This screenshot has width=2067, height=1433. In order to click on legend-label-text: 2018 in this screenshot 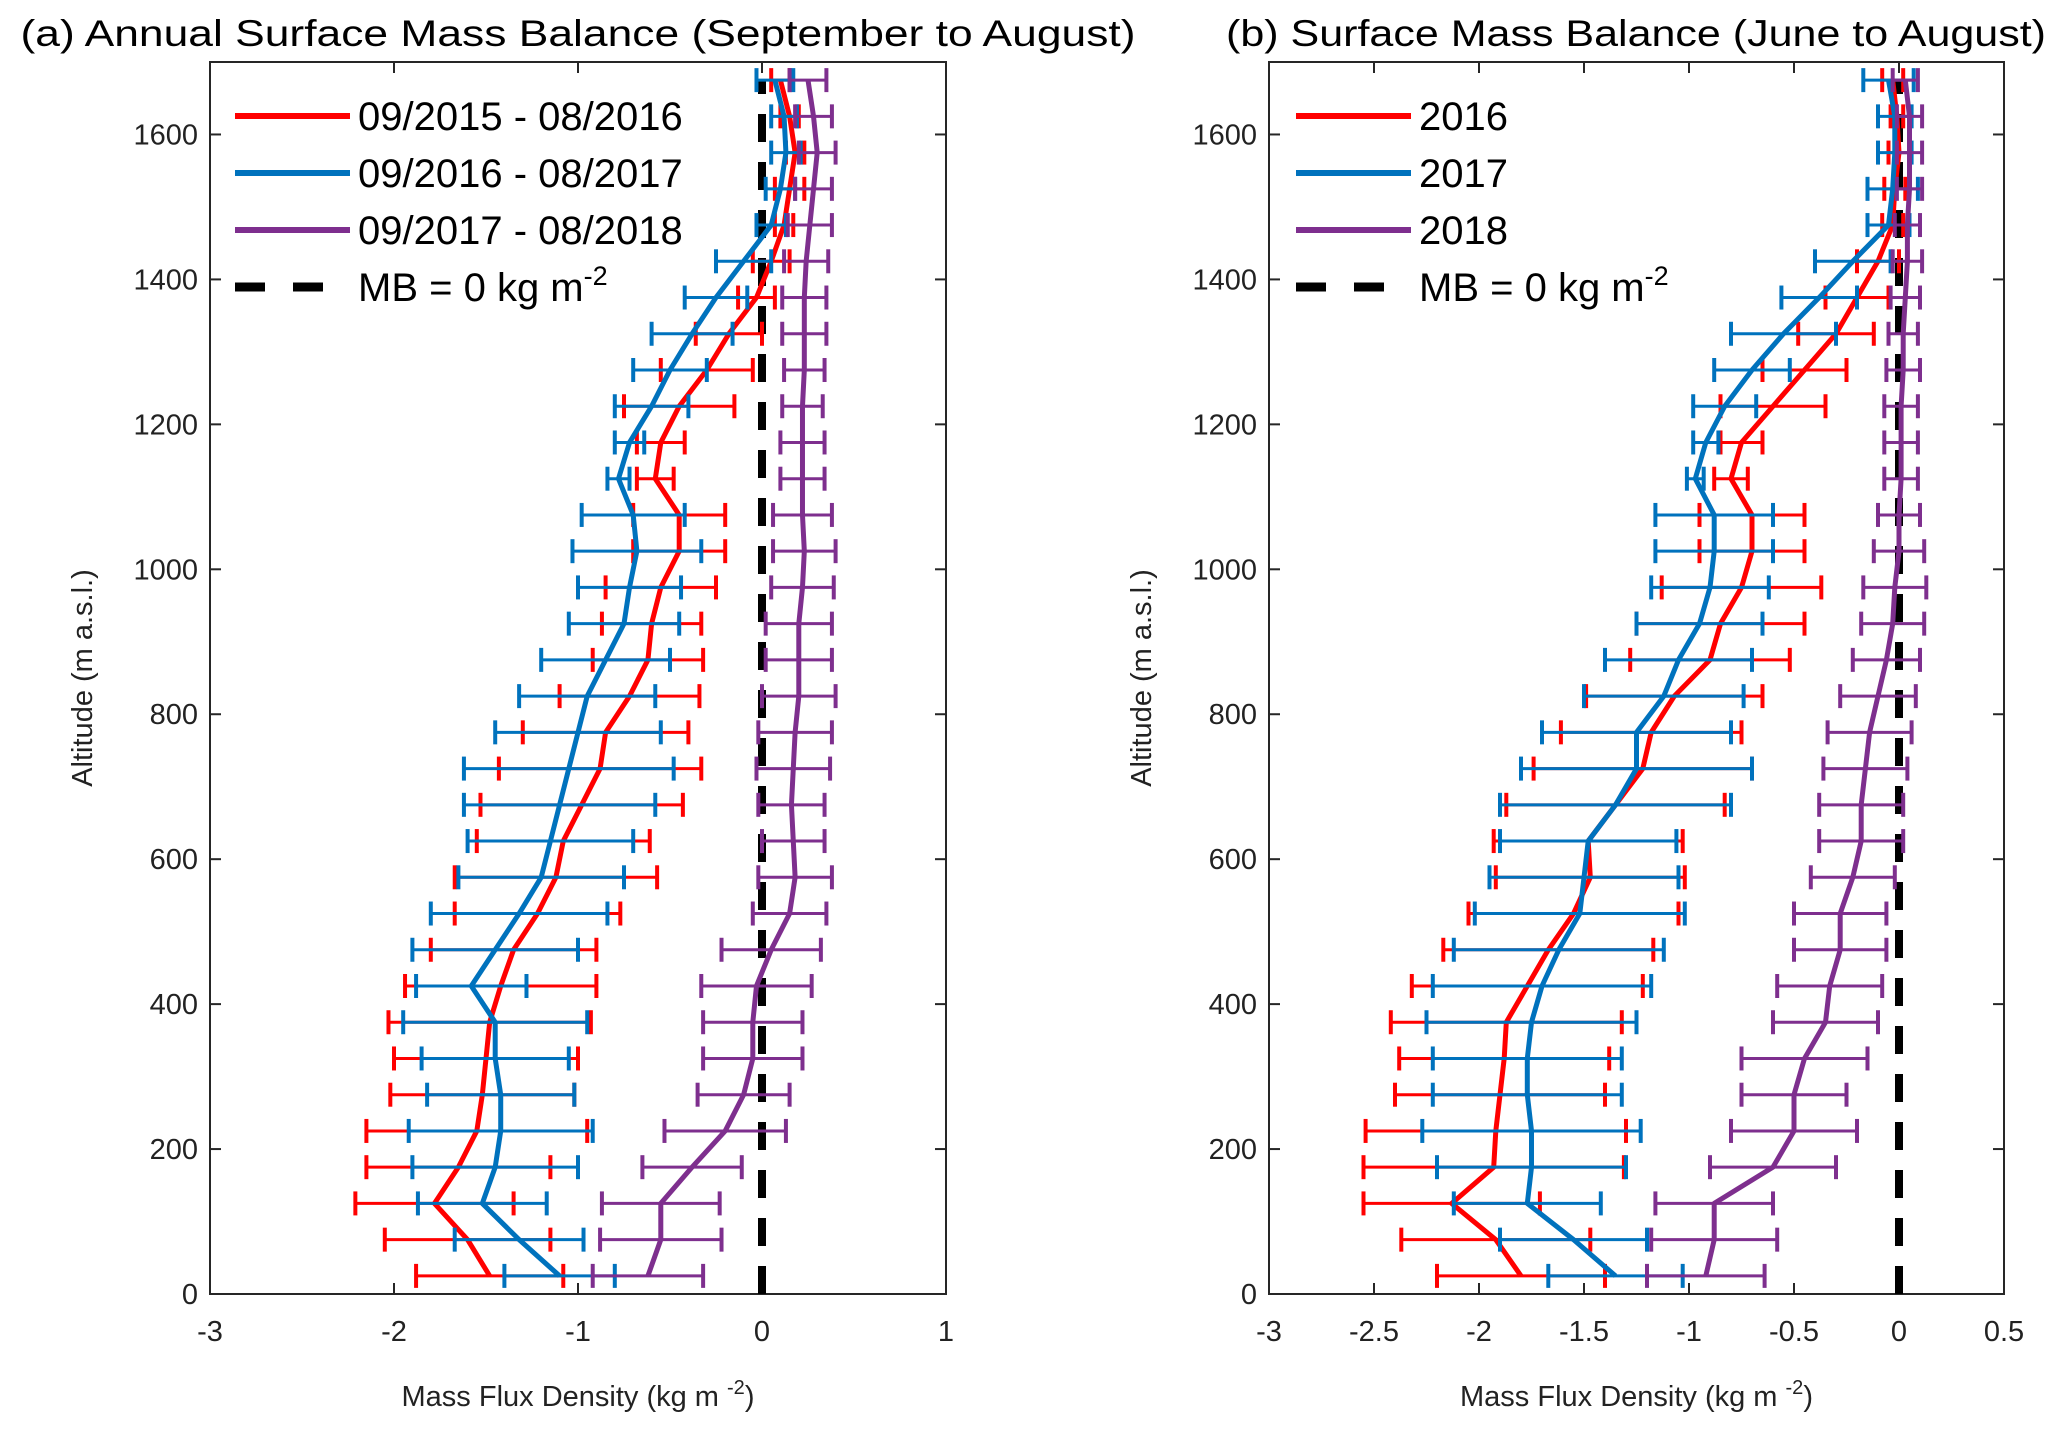, I will do `click(1463, 231)`.